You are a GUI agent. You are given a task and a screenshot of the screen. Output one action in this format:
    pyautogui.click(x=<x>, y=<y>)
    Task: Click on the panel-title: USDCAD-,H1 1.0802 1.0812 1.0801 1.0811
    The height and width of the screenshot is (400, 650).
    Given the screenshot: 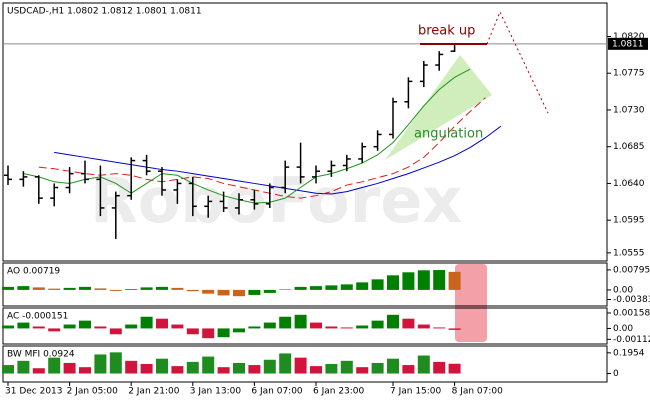 What is the action you would take?
    pyautogui.click(x=104, y=12)
    